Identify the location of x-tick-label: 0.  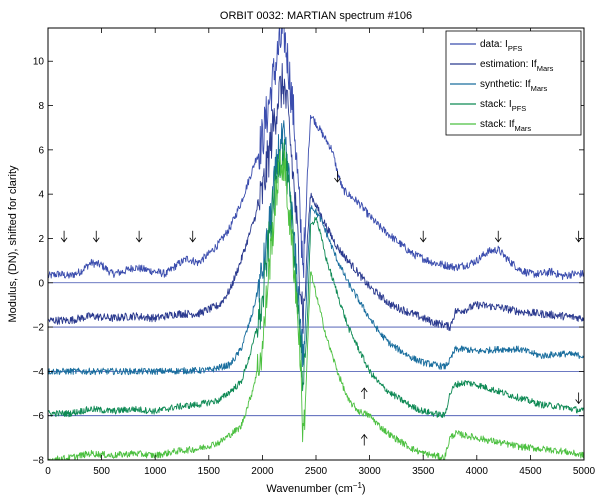
(48, 471).